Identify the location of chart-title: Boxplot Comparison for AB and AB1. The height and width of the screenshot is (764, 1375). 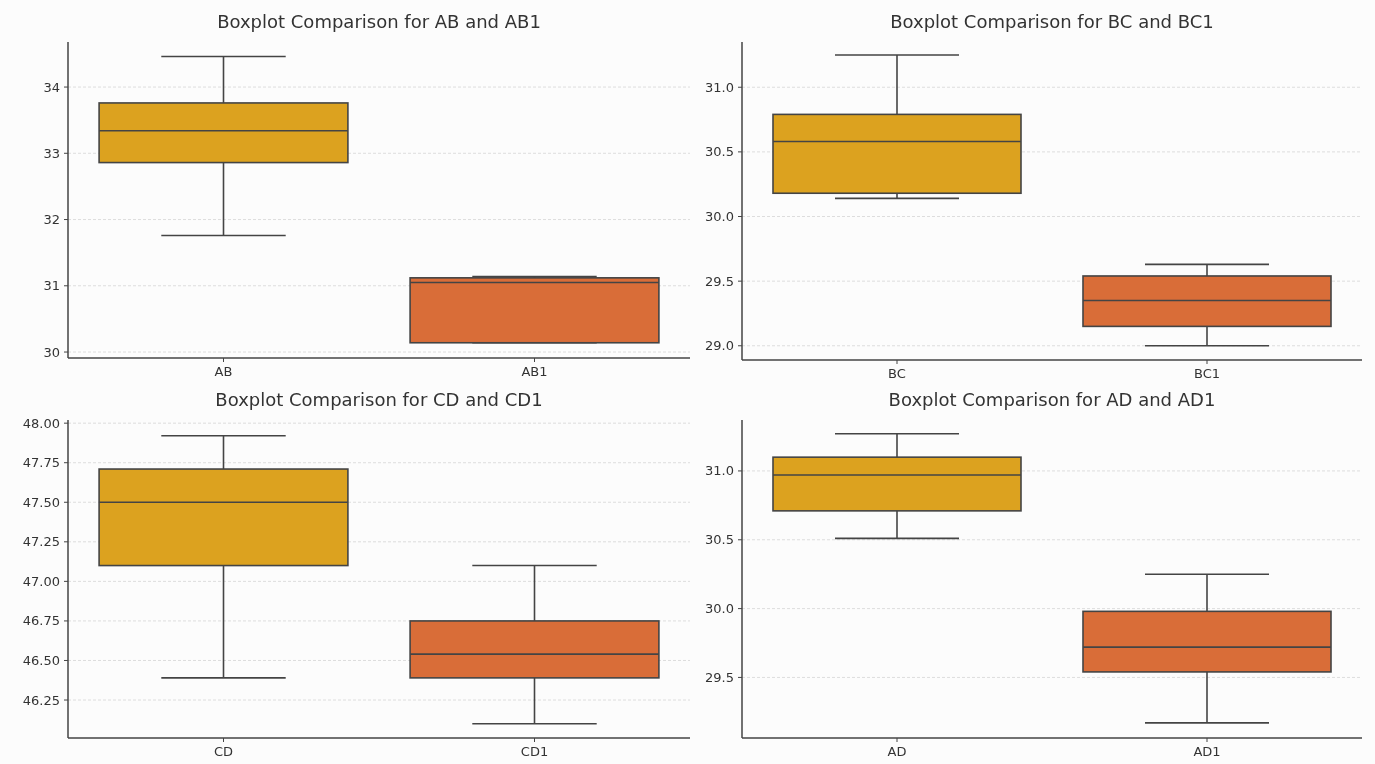
(379, 21).